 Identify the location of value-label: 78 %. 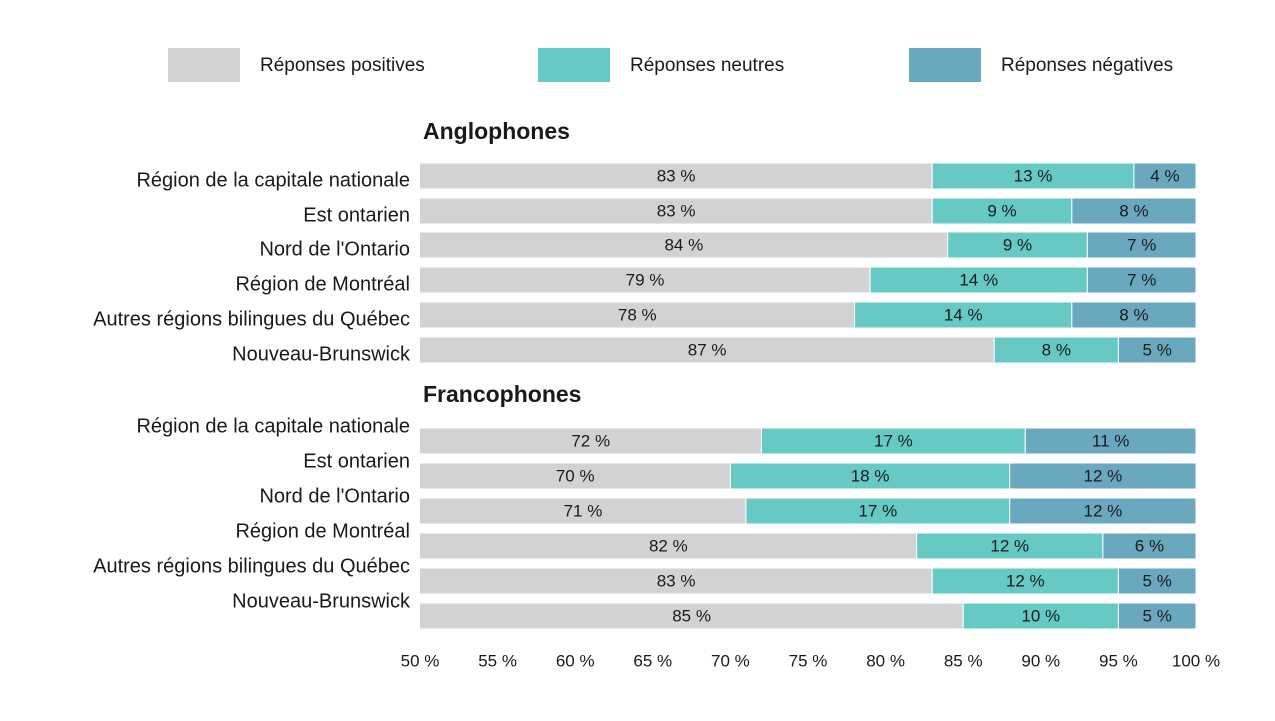
(637, 314).